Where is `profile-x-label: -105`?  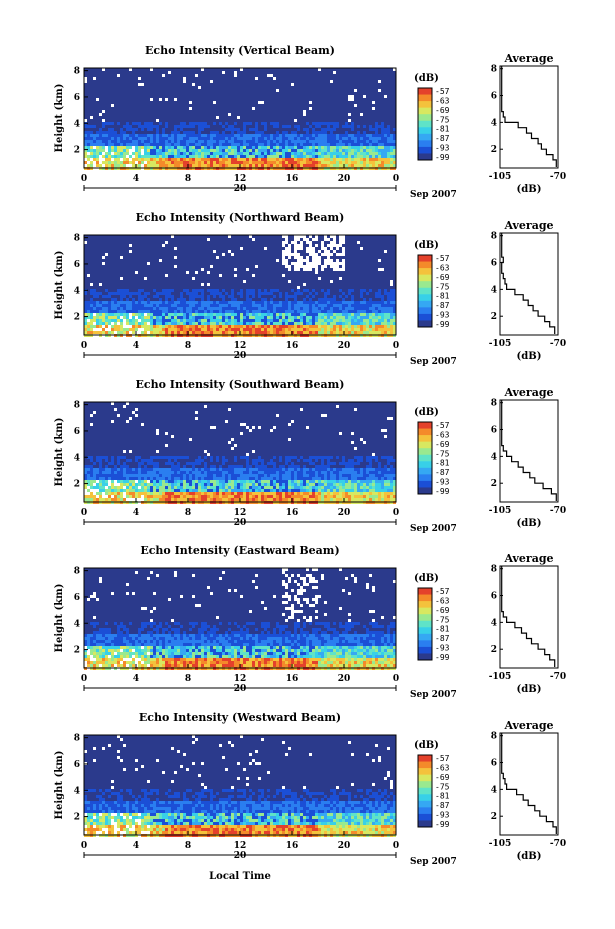
profile-x-label: -105 is located at coordinates (500, 344).